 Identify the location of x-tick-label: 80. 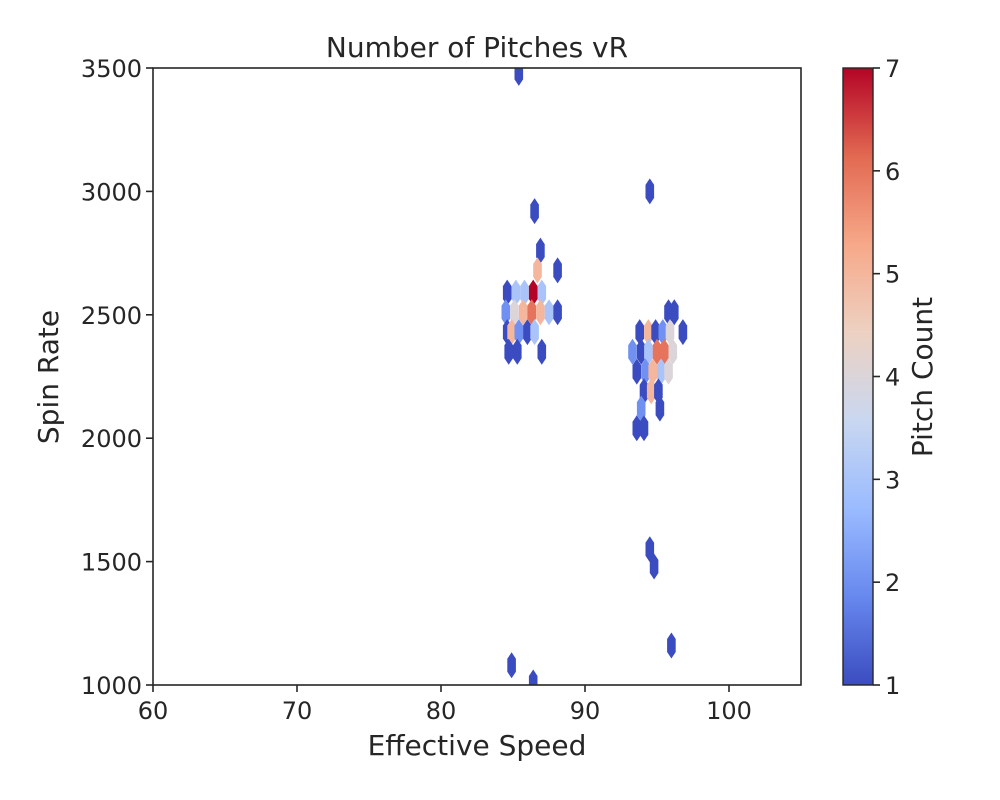
(441, 711).